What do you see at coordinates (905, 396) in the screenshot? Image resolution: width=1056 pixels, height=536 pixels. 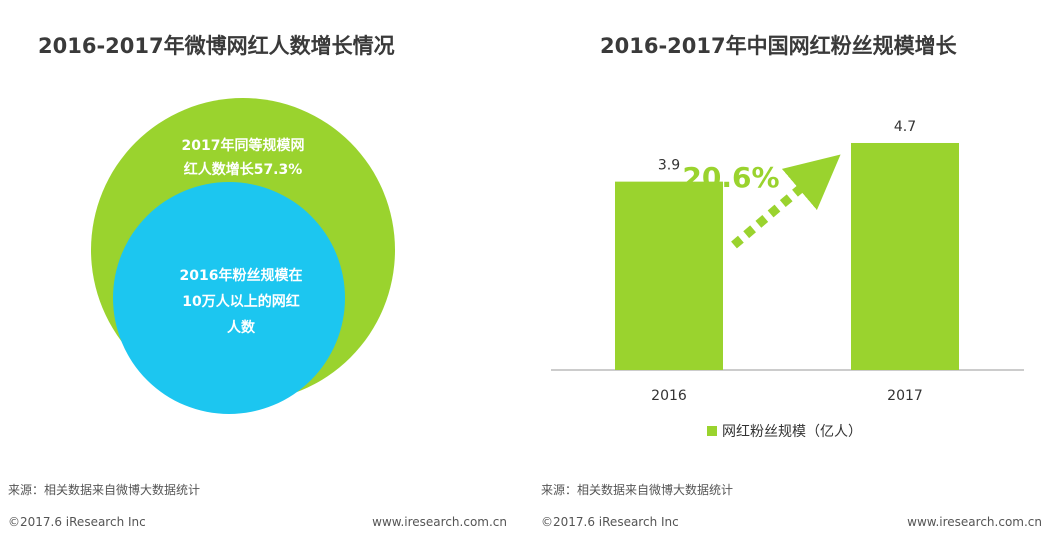 I see `category-label-2017: 2017` at bounding box center [905, 396].